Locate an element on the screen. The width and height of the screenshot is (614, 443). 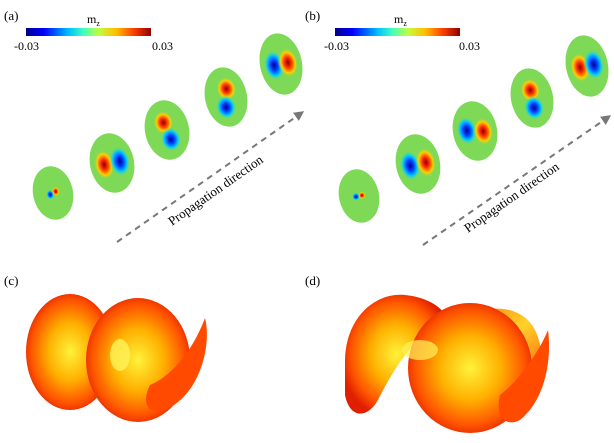
helical-surface-d is located at coordinates (447, 363).